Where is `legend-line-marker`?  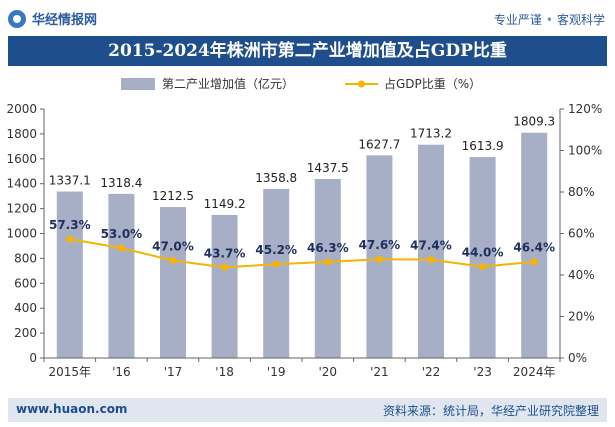
legend-line-marker is located at coordinates (361, 84).